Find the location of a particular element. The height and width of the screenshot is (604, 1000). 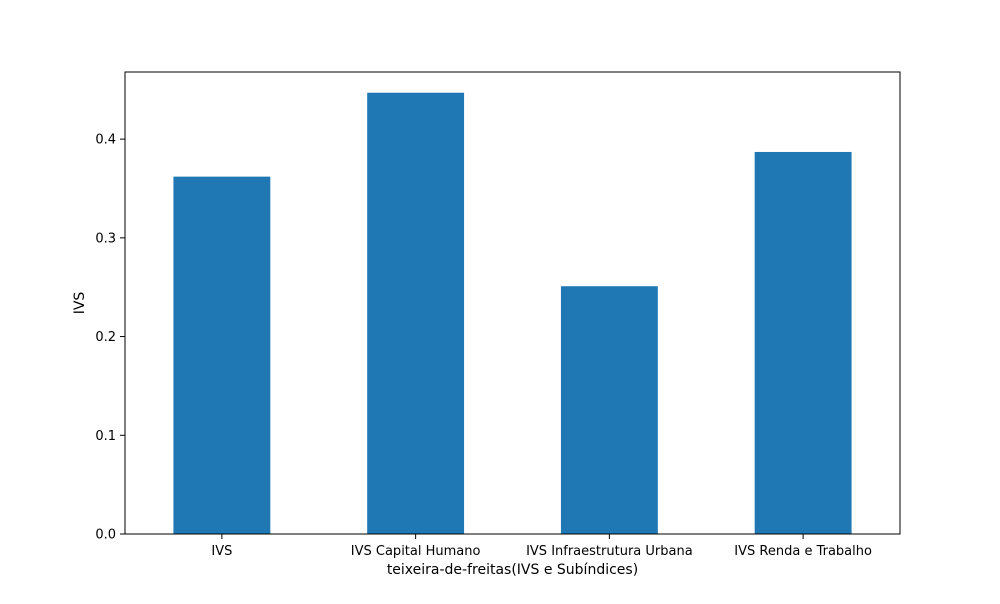

y-tick-label: 0.2 is located at coordinates (105, 337).